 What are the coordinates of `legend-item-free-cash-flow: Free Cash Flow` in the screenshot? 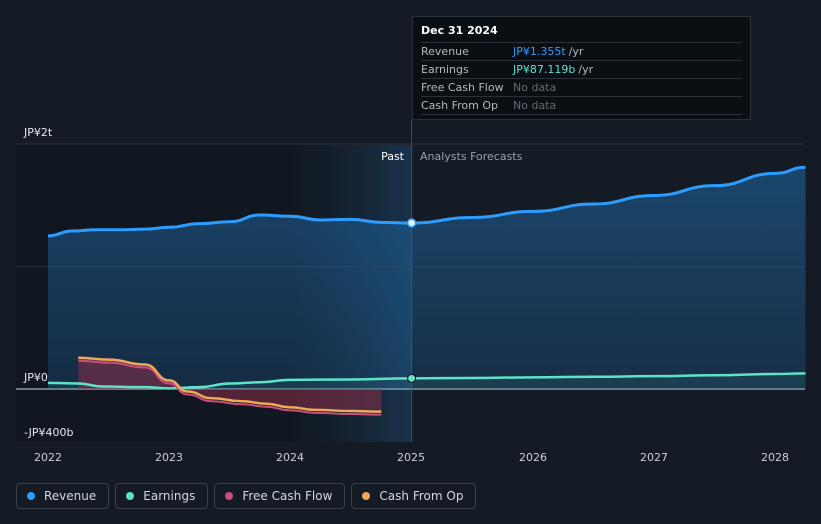 It's located at (280, 496).